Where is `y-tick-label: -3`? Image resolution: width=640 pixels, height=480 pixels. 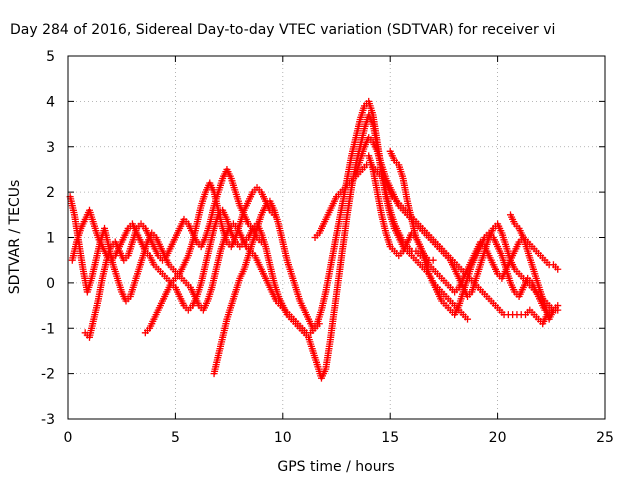
y-tick-label: -3 is located at coordinates (48, 420).